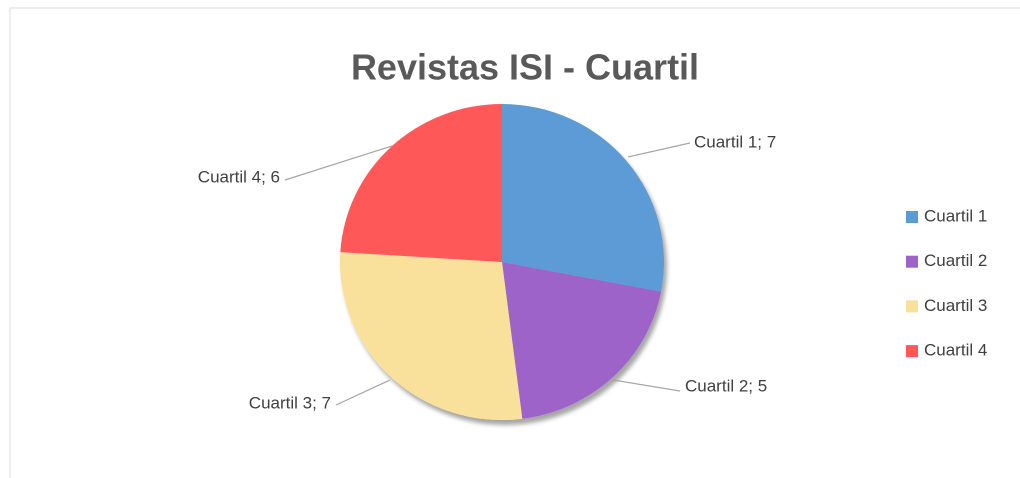  I want to click on data-label: Cuartil 2; 5, so click(726, 385).